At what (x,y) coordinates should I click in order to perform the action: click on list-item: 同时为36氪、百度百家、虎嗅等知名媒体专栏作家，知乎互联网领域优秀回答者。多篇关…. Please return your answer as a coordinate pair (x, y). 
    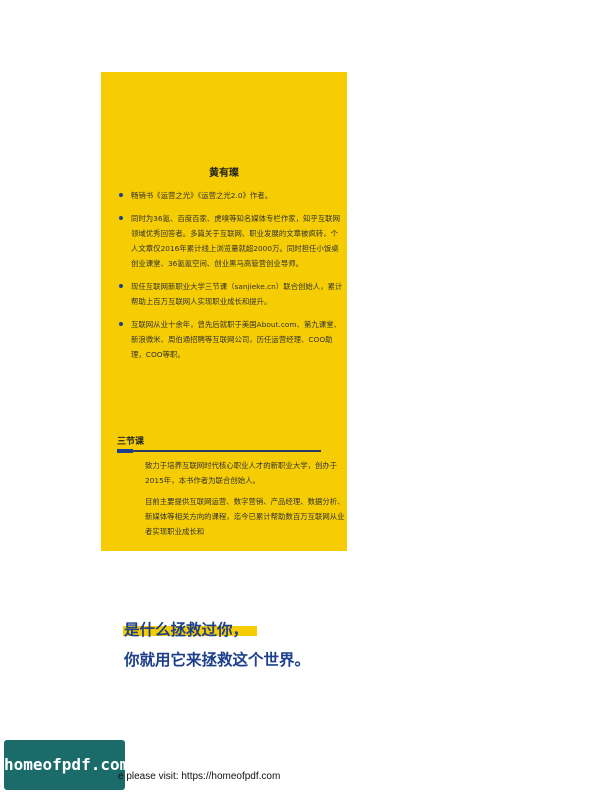
    Looking at the image, I should click on (230, 241).